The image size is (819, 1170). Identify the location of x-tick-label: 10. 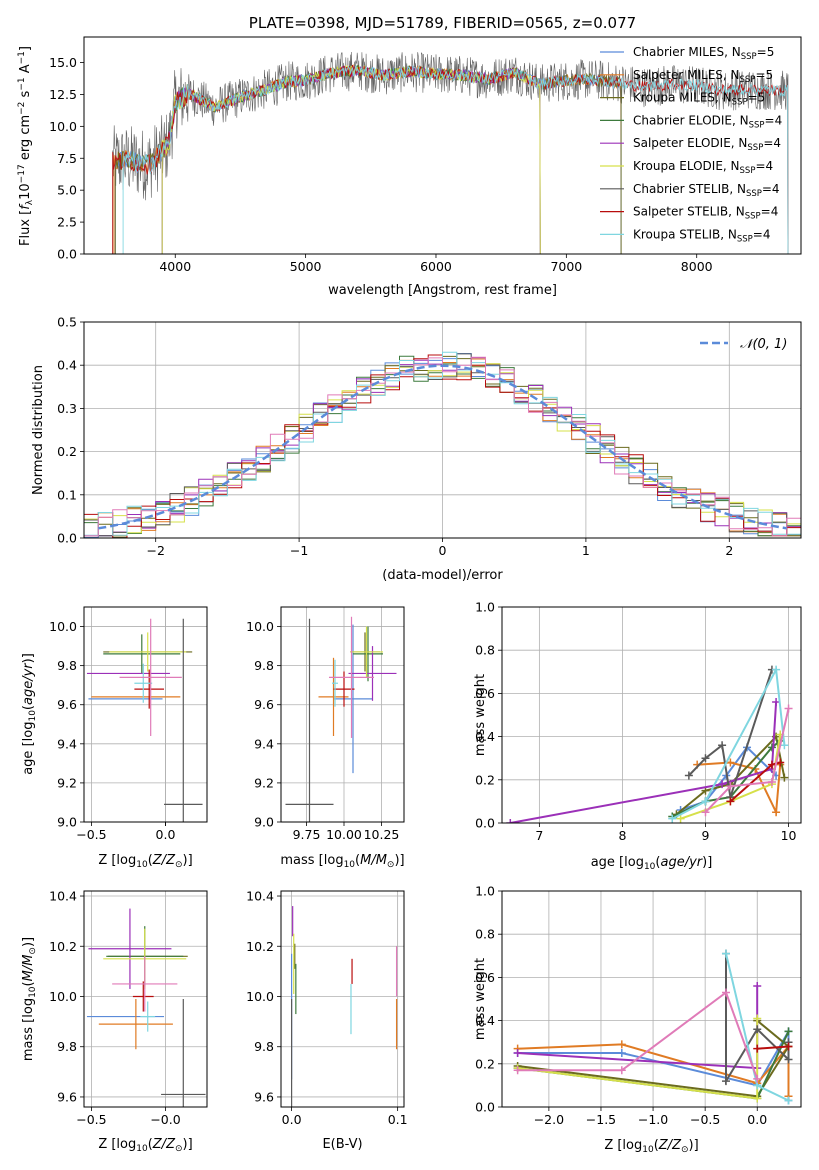
(789, 835).